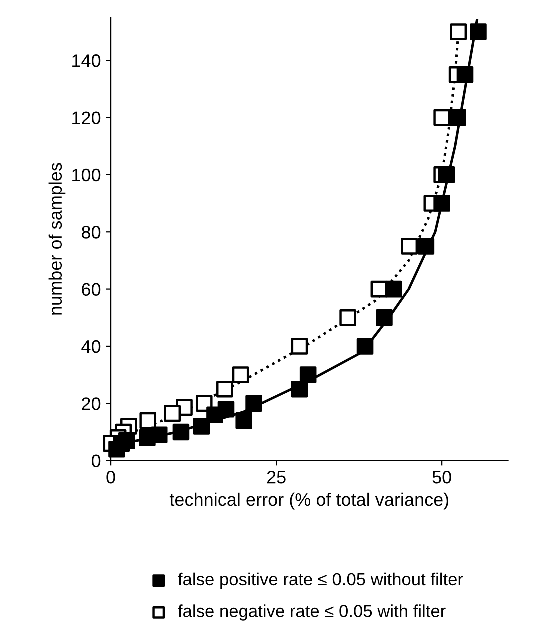 This screenshot has width=539, height=633. Describe the element at coordinates (312, 612) in the screenshot. I see `legend-label: false negative rate ≤ 0.05 with filter` at that location.